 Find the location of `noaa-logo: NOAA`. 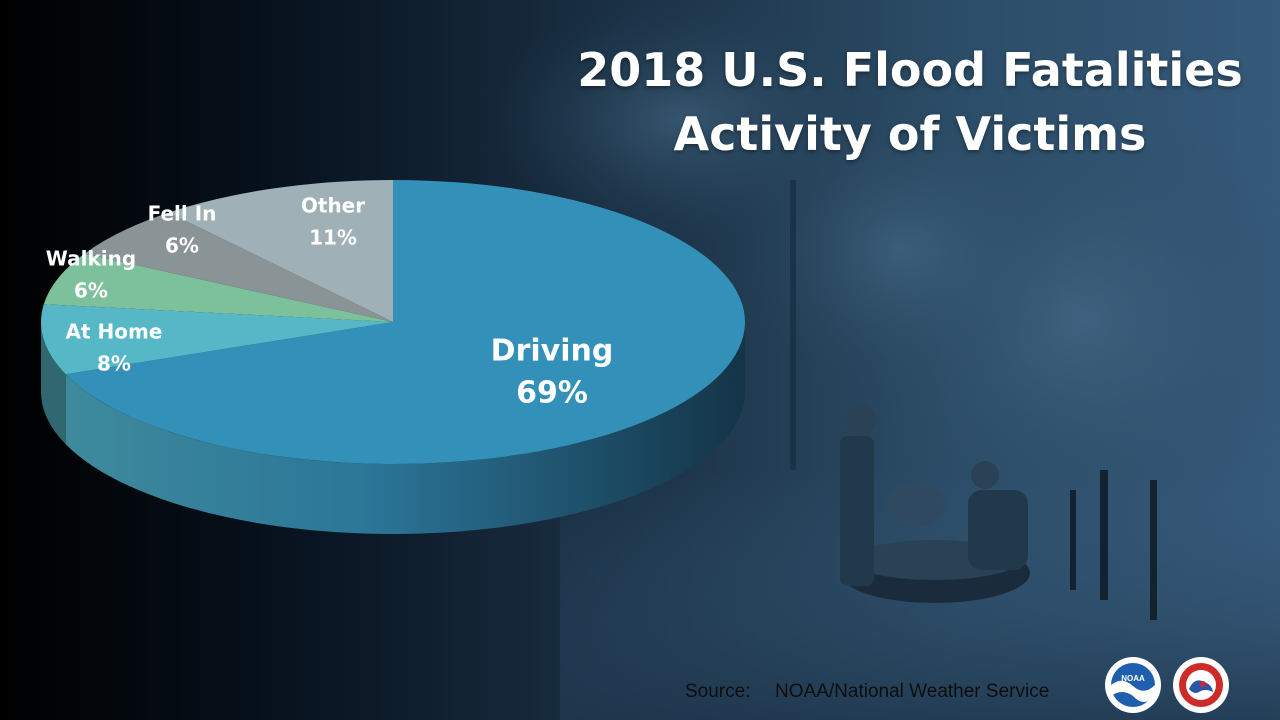

noaa-logo: NOAA is located at coordinates (1133, 685).